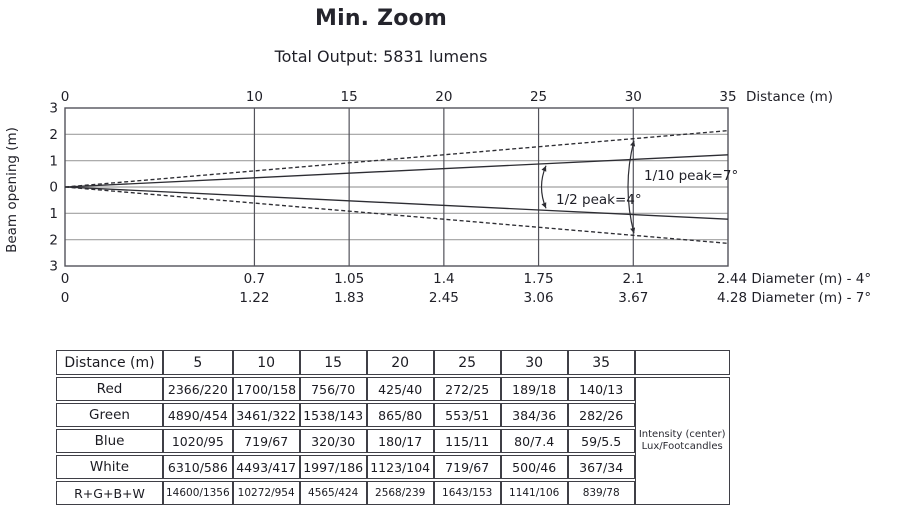 Image resolution: width=900 pixels, height=528 pixels. I want to click on intensity-value-cell: 4493/417, so click(266, 467).